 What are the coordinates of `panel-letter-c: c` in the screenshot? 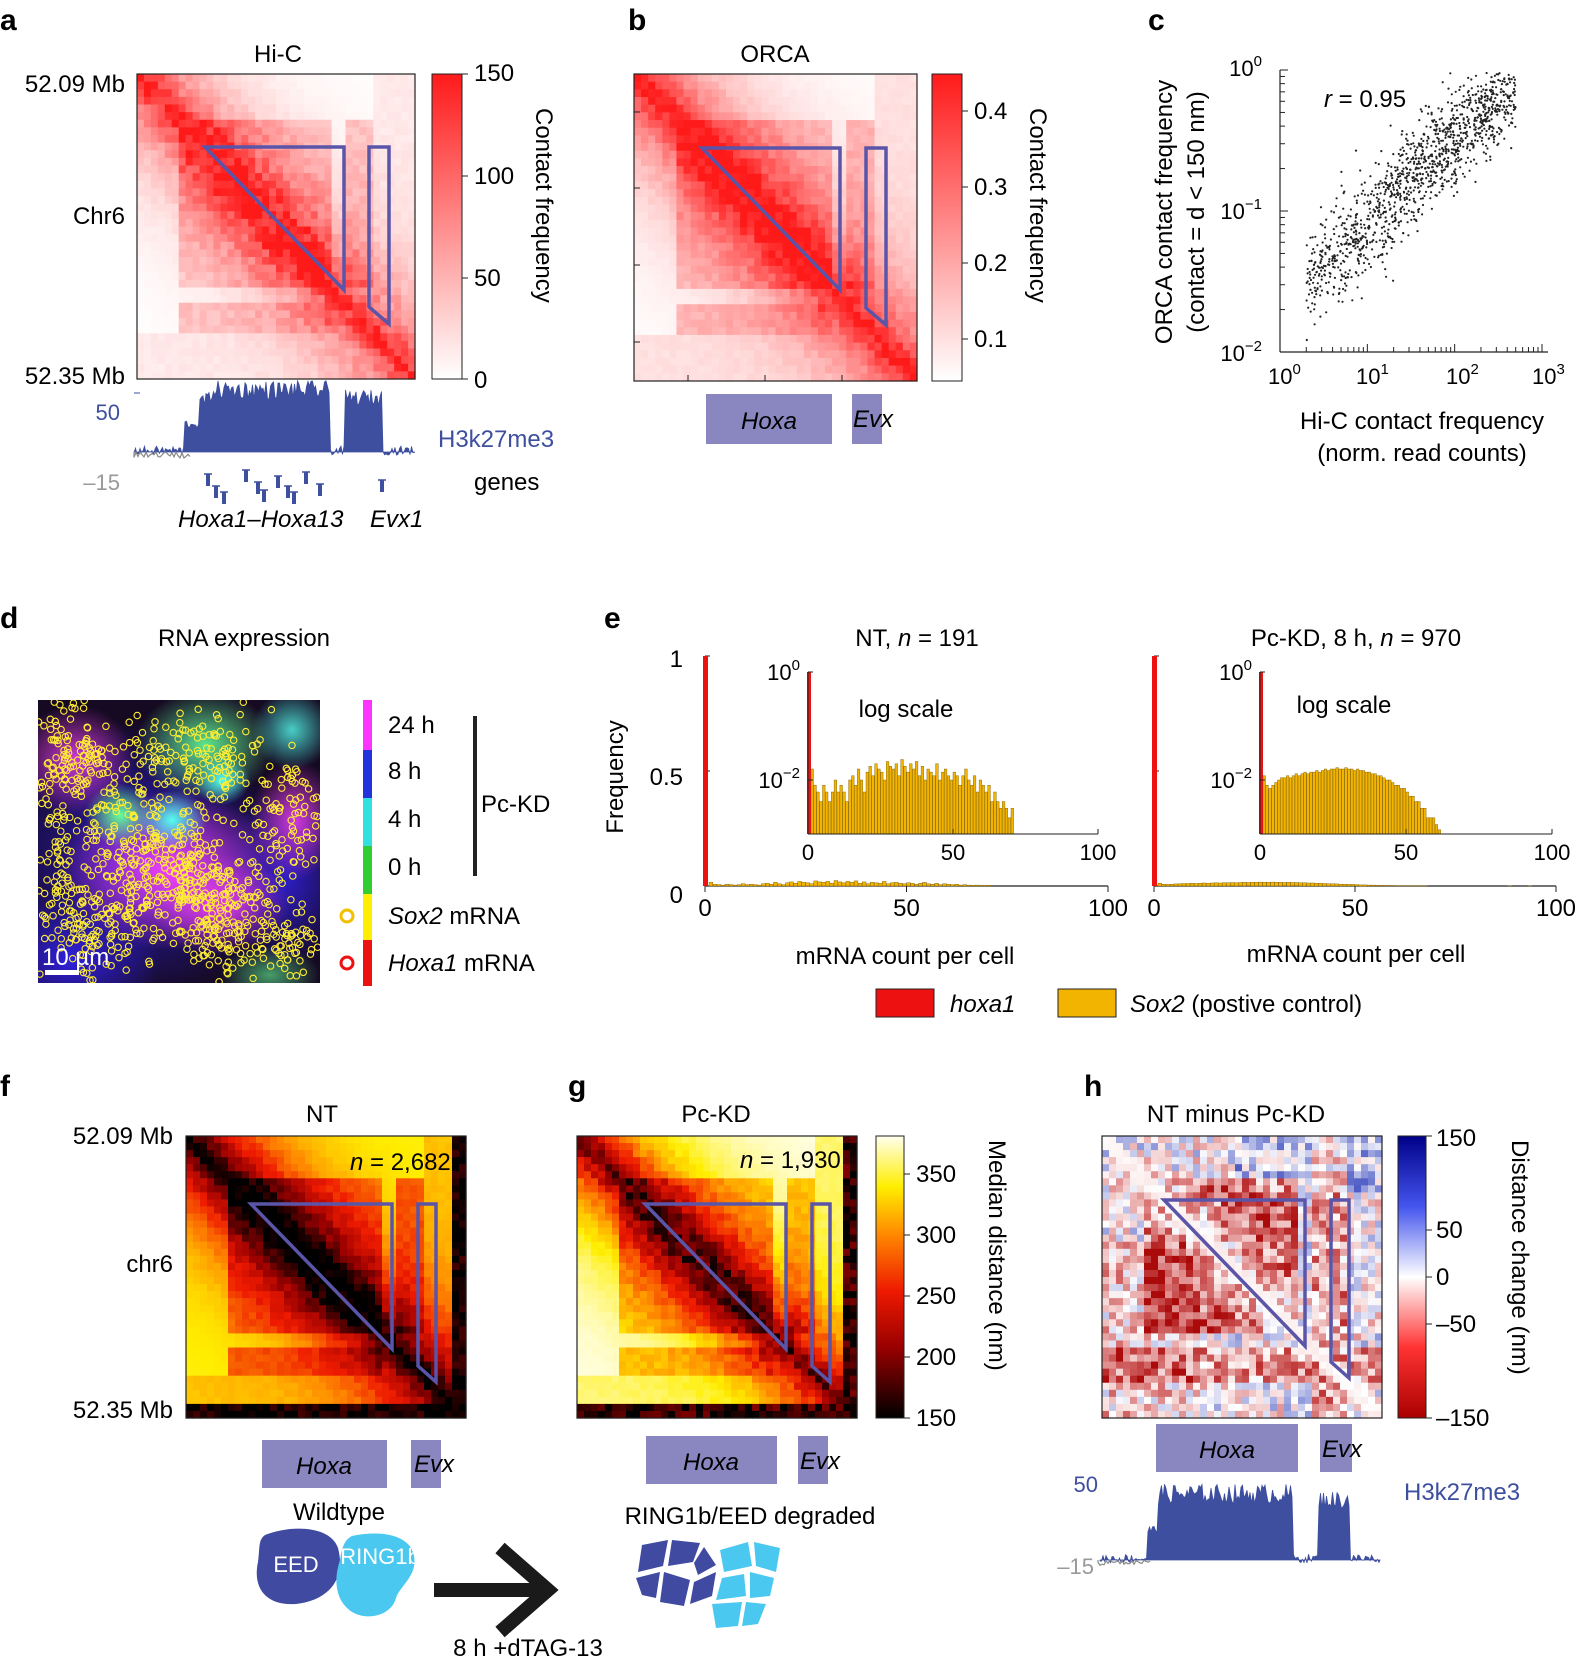 It's located at (1156, 20).